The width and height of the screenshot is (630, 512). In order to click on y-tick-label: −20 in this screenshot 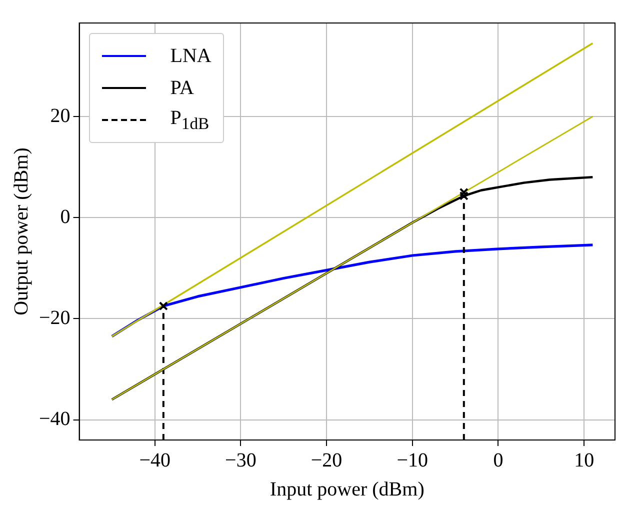, I will do `click(54, 317)`.